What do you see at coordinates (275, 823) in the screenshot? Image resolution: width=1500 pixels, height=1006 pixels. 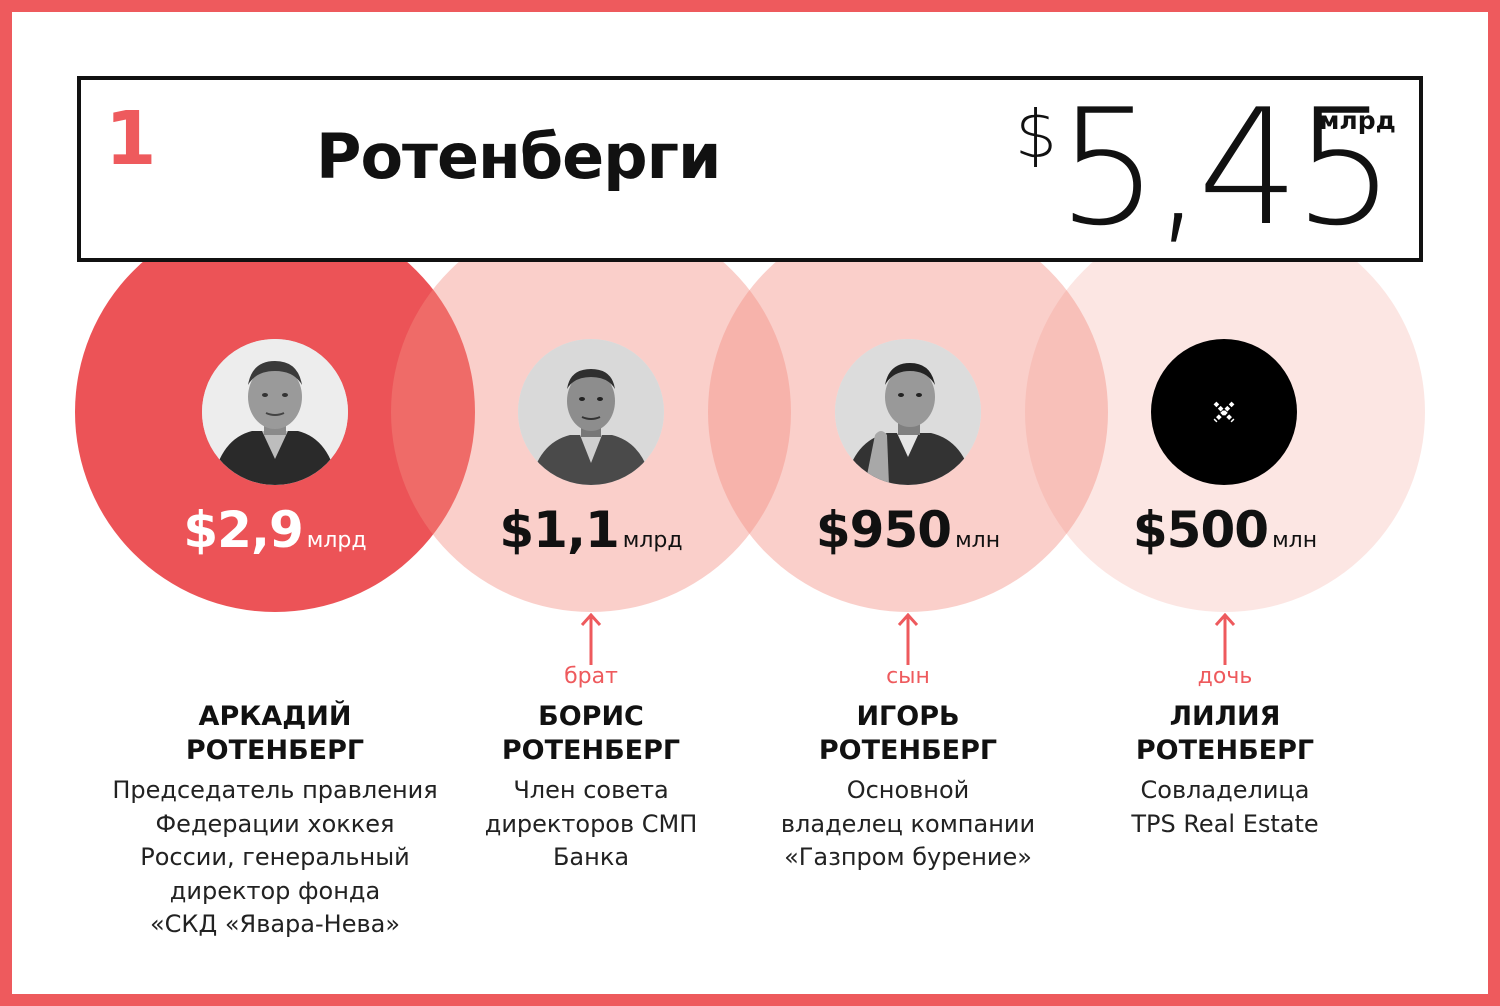 I see `description-line: Федерации хоккея` at bounding box center [275, 823].